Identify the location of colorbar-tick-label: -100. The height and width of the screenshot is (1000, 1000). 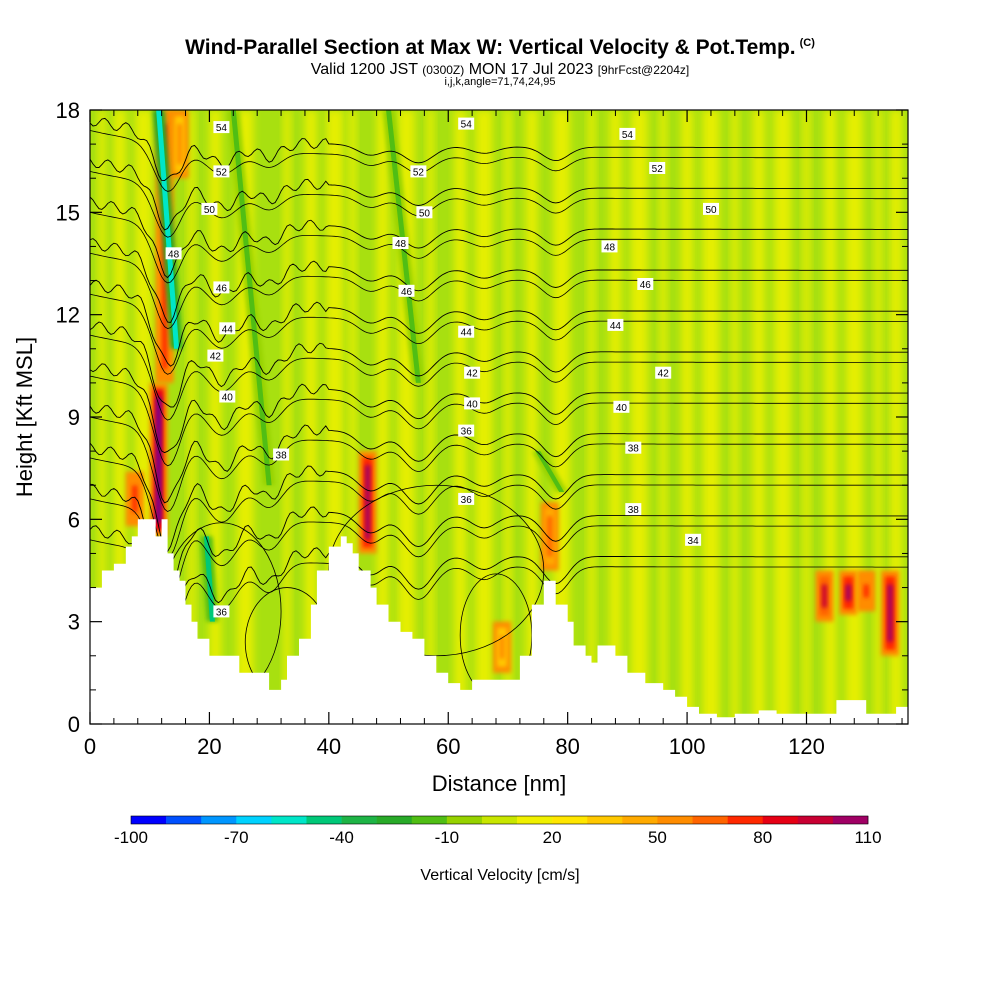
(131, 837).